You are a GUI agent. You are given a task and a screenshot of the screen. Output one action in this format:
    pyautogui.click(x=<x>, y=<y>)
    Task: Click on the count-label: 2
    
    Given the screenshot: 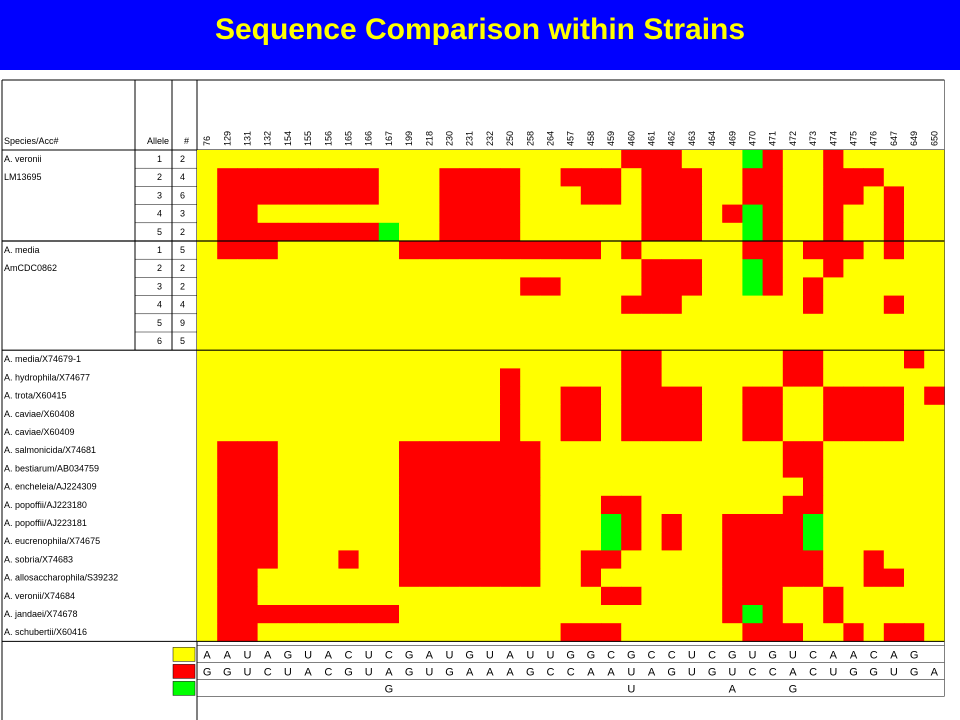 What is the action you would take?
    pyautogui.click(x=182, y=232)
    